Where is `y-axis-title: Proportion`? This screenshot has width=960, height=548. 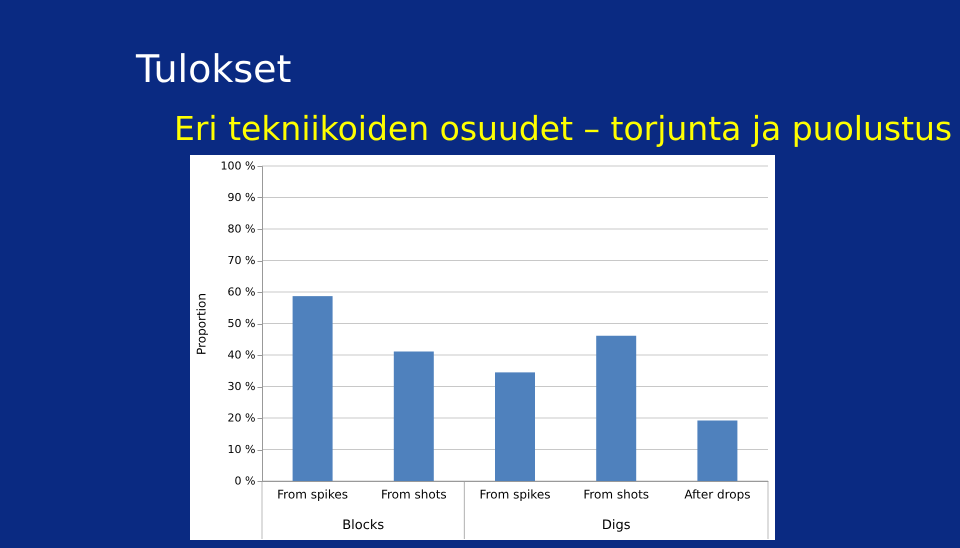
y-axis-title: Proportion is located at coordinates (201, 324).